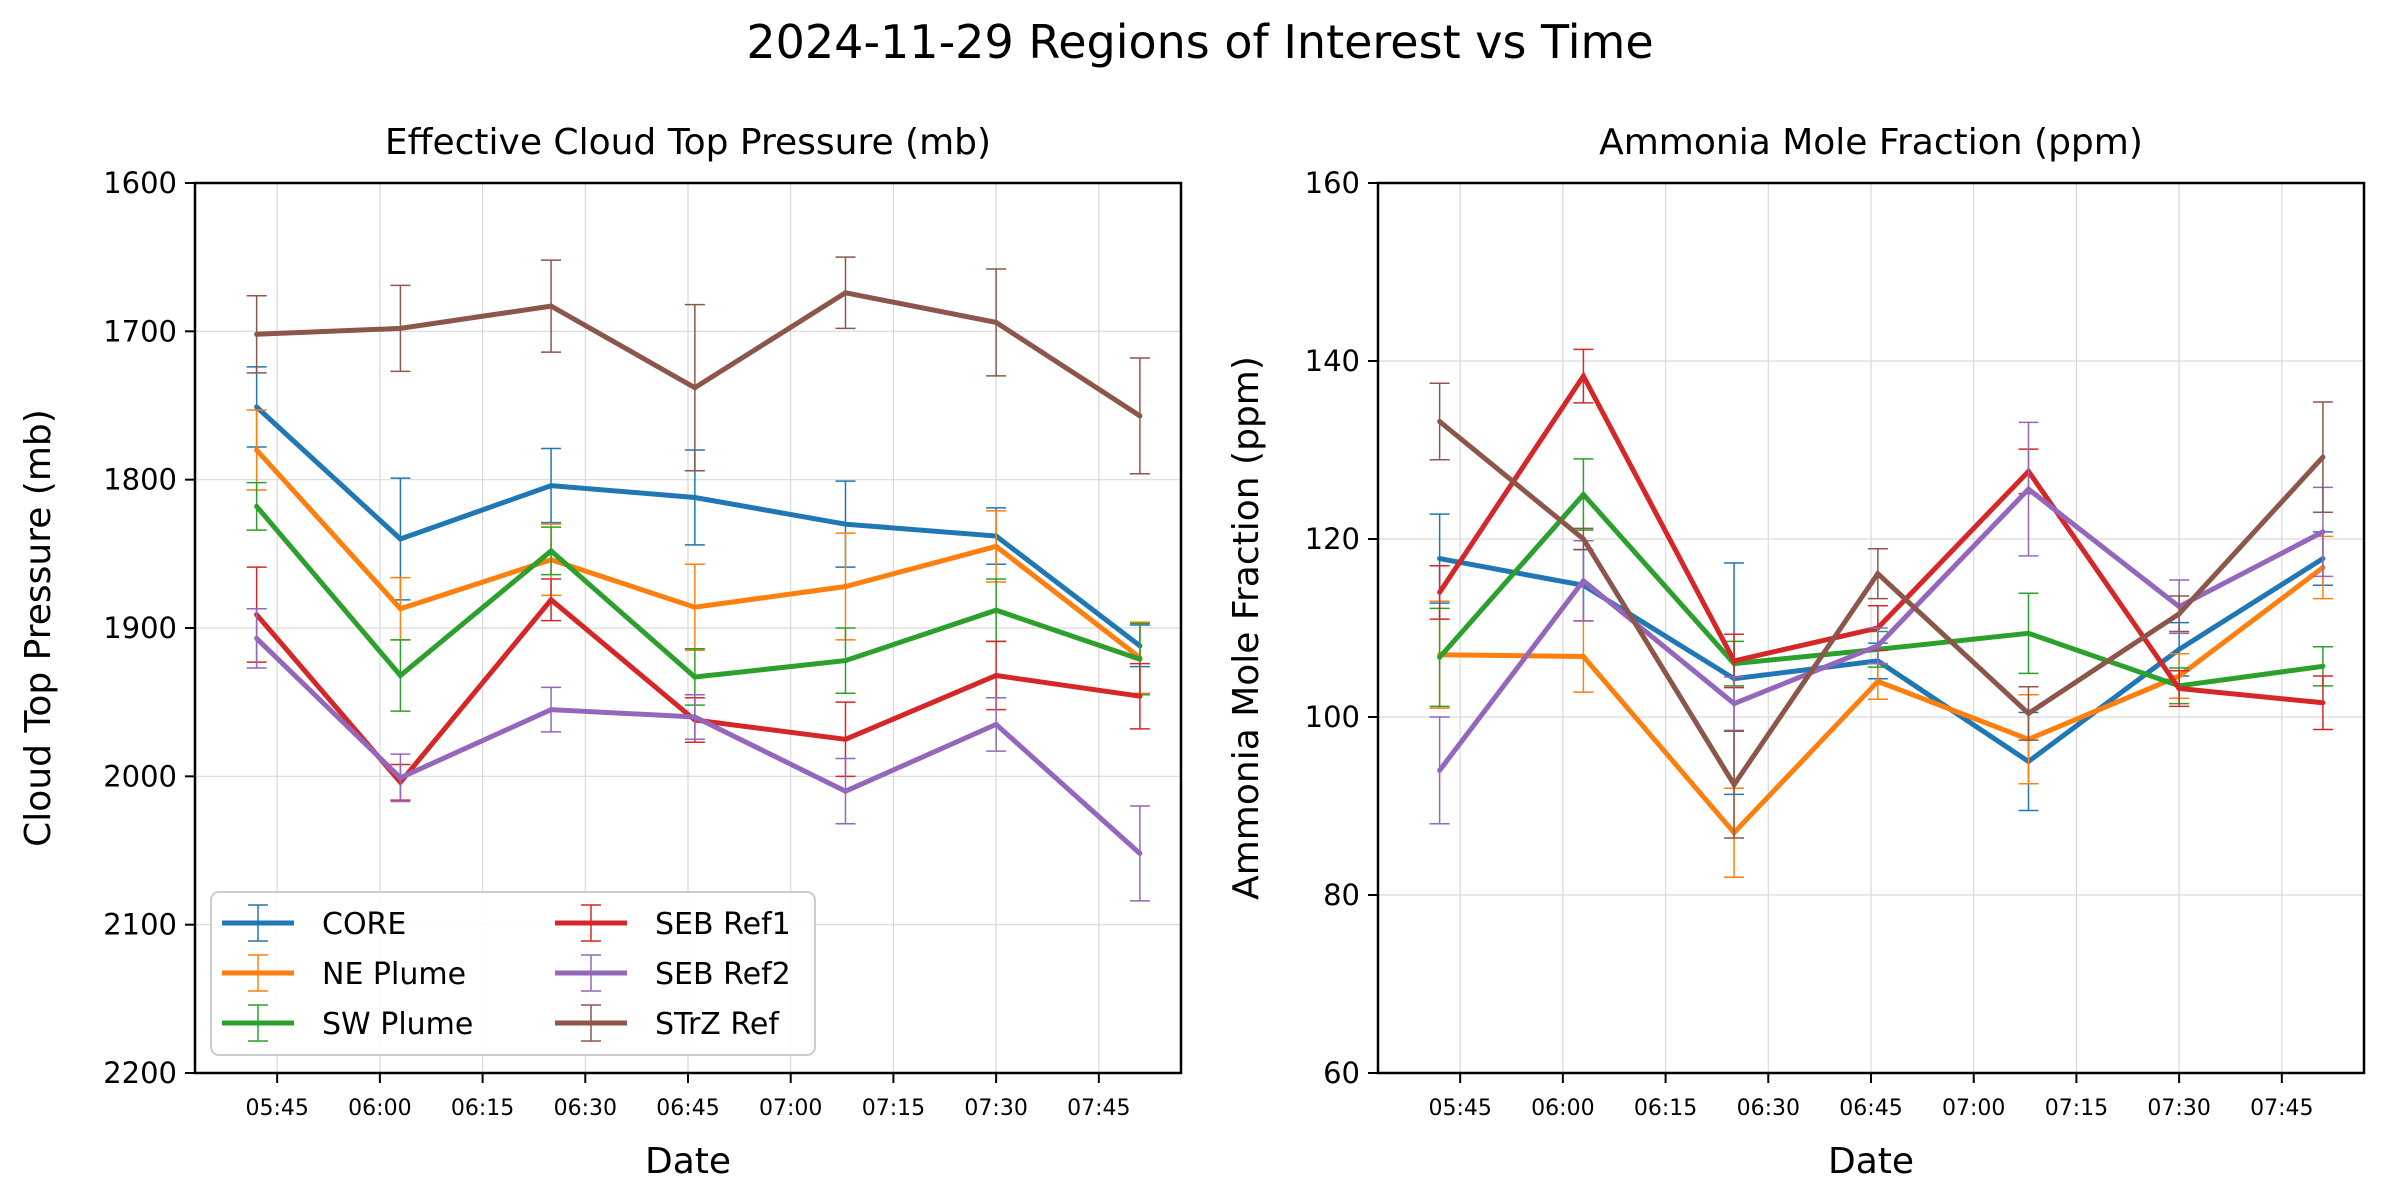 Image resolution: width=2400 pixels, height=1200 pixels. I want to click on series-seb-ref2, so click(698, 754).